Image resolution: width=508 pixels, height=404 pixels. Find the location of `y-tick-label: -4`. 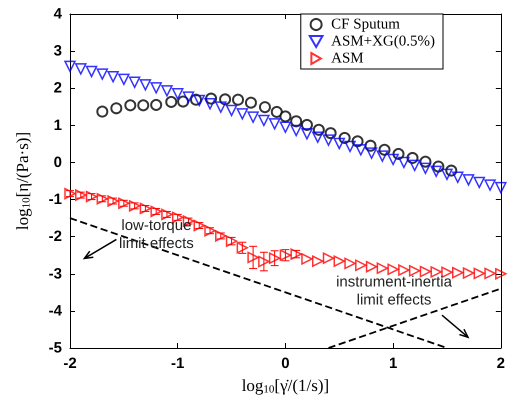

y-tick-label: -4 is located at coordinates (55, 311).